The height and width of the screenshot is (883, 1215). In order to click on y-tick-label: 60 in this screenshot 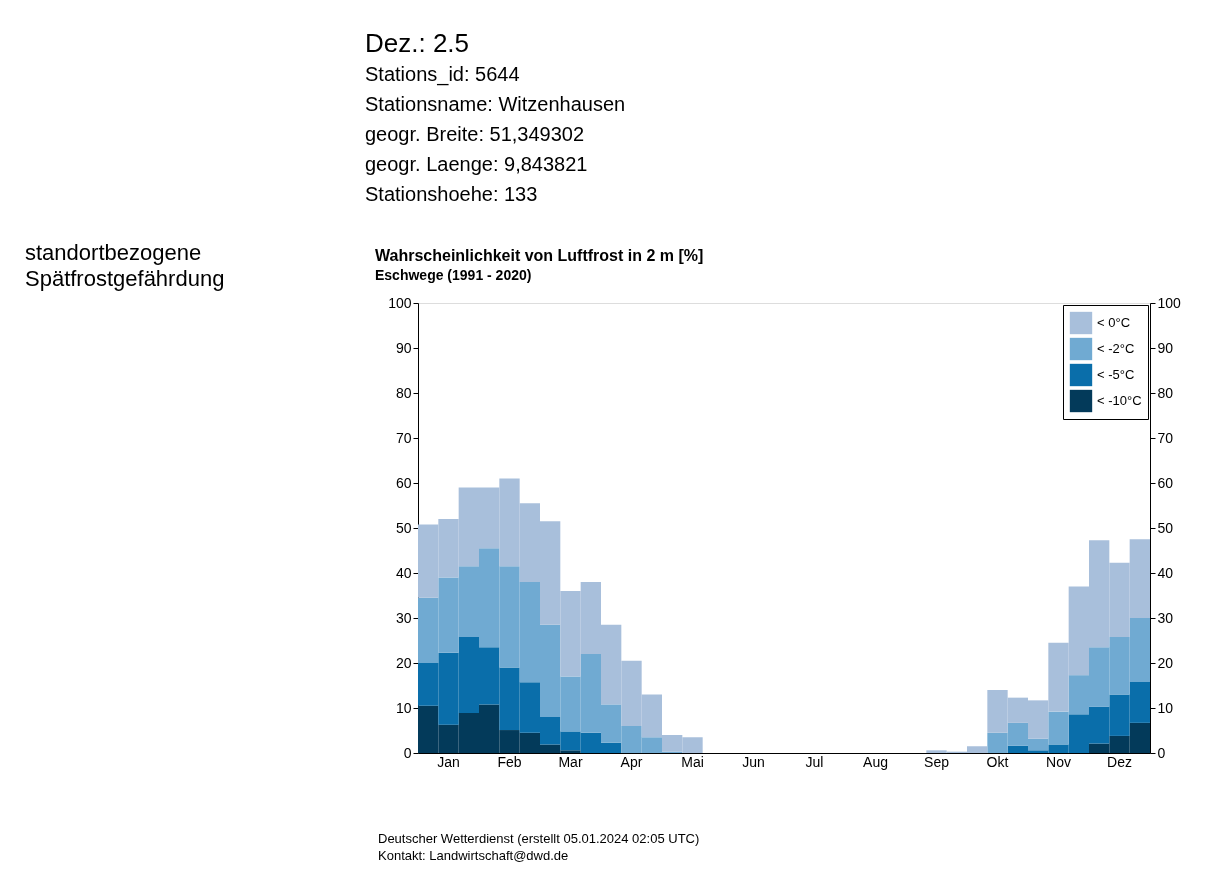, I will do `click(403, 482)`.